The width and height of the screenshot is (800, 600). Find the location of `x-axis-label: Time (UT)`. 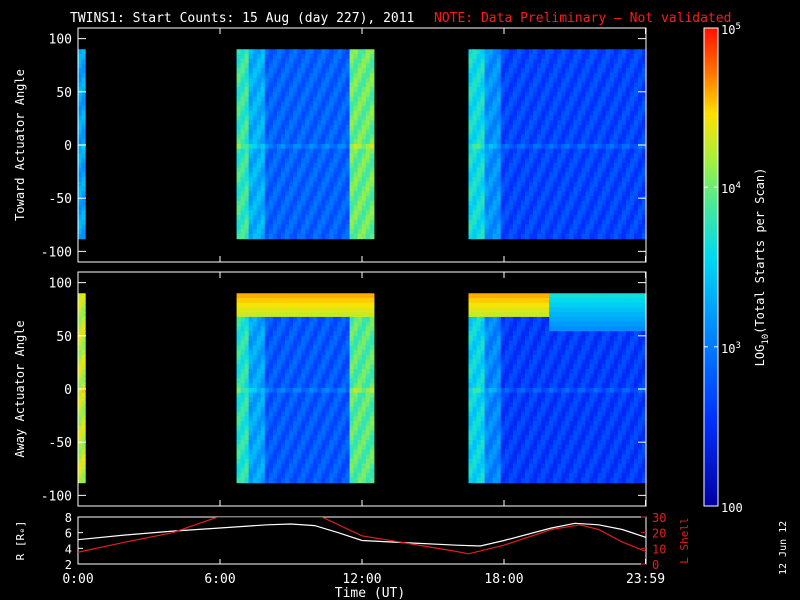

x-axis-label: Time (UT) is located at coordinates (370, 593).